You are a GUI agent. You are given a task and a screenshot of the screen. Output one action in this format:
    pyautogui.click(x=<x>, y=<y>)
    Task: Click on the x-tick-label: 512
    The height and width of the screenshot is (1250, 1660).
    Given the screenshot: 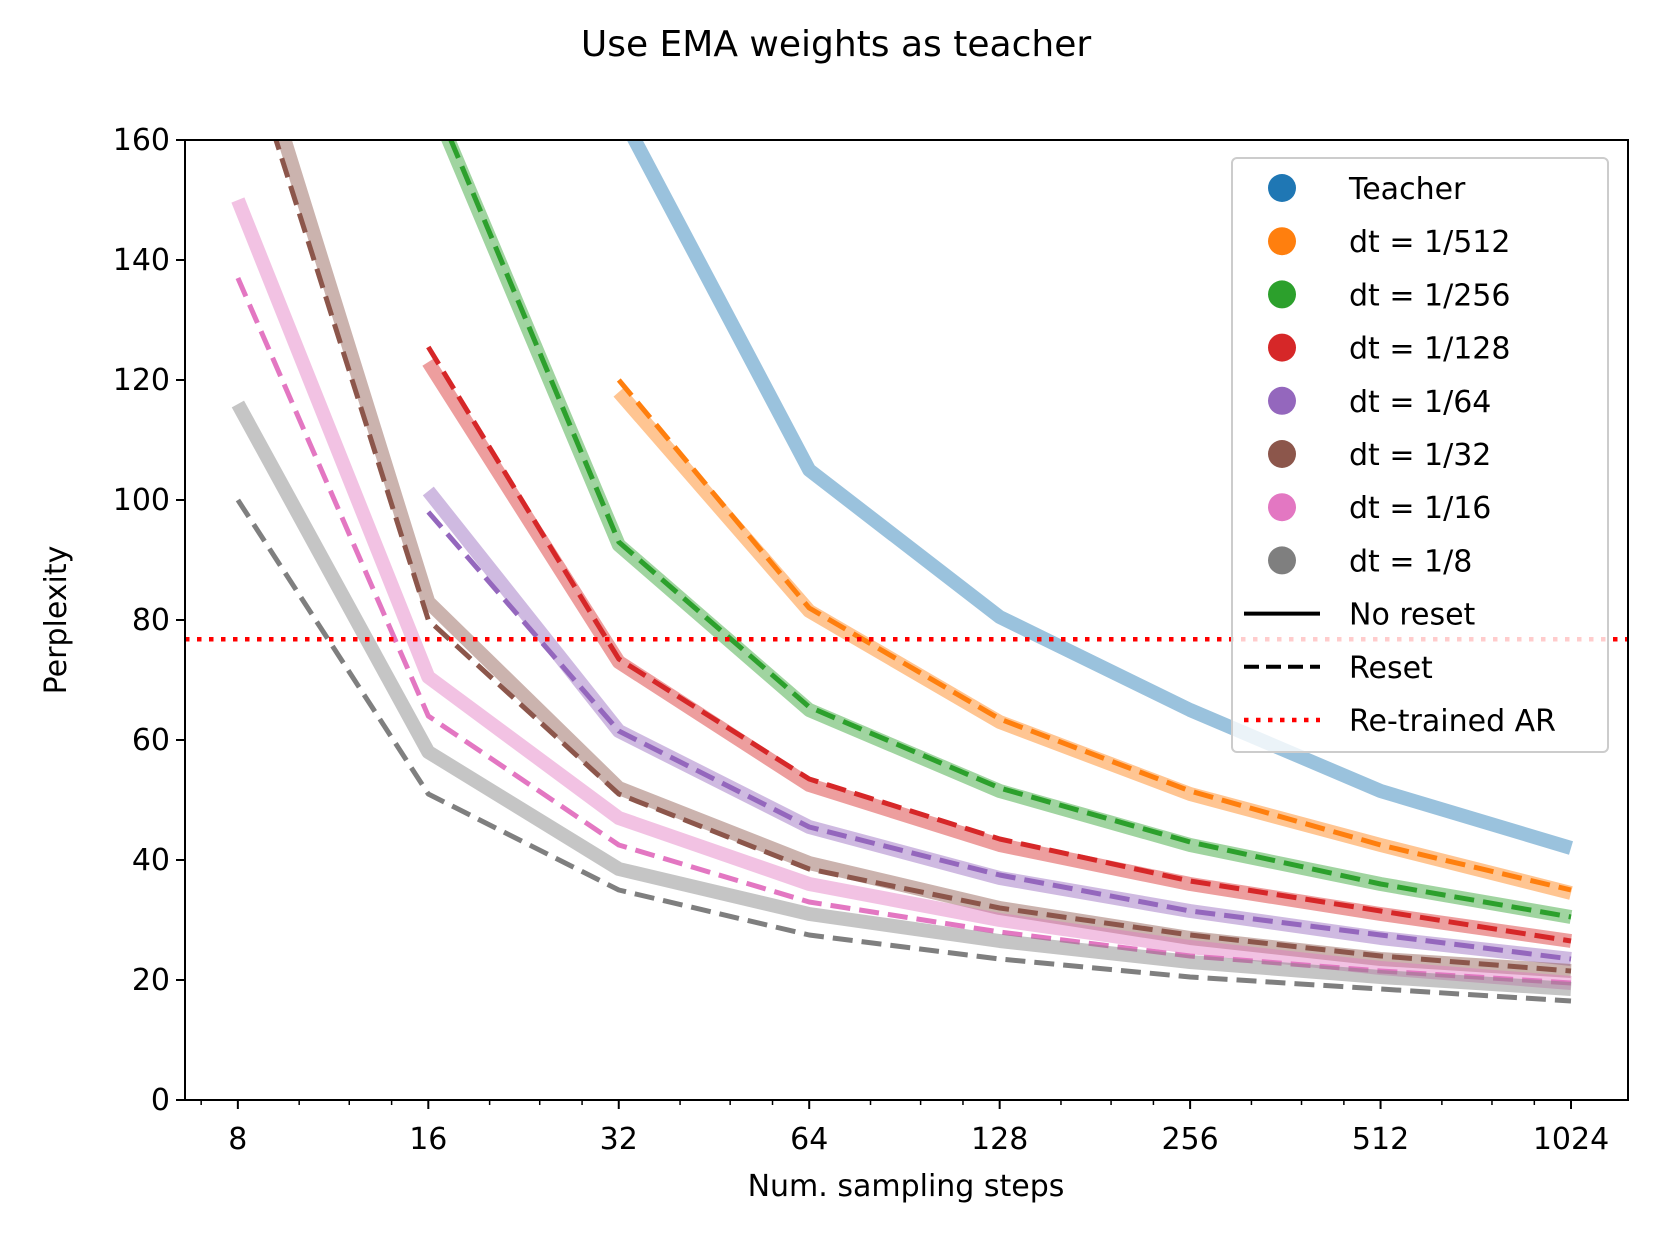 What is the action you would take?
    pyautogui.click(x=1380, y=1139)
    